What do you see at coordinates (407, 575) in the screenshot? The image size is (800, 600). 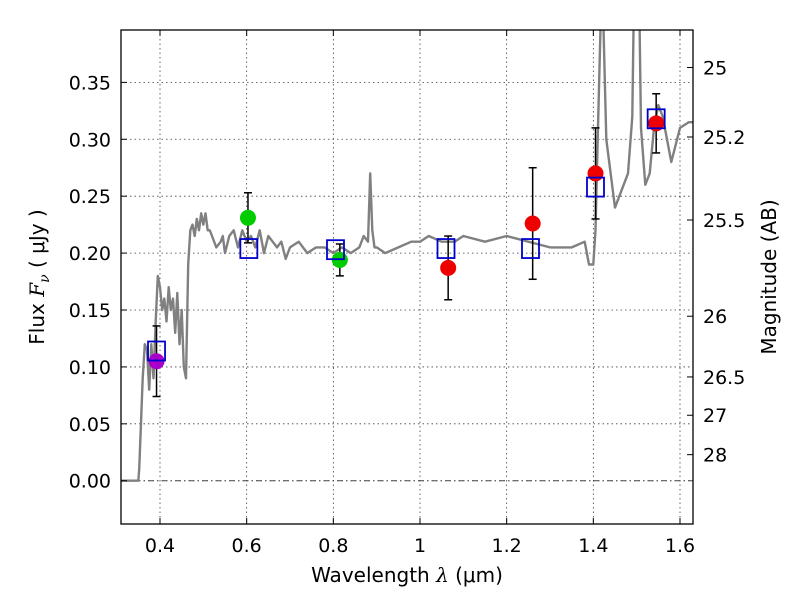 I see `x-axis-title: Wavelength λ (μm)` at bounding box center [407, 575].